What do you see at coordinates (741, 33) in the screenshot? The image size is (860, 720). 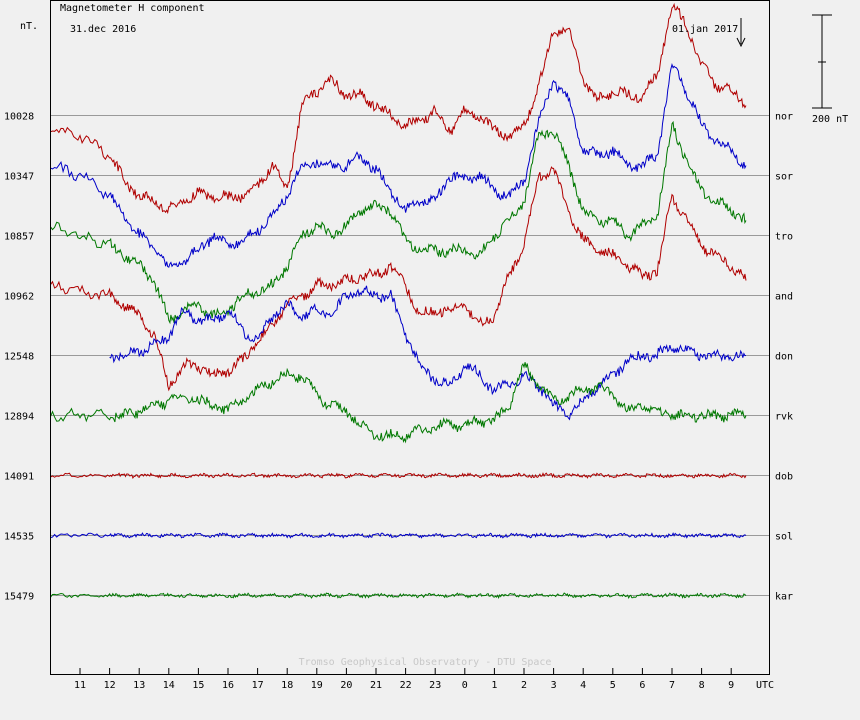 I see `current-time-arrow-icon` at bounding box center [741, 33].